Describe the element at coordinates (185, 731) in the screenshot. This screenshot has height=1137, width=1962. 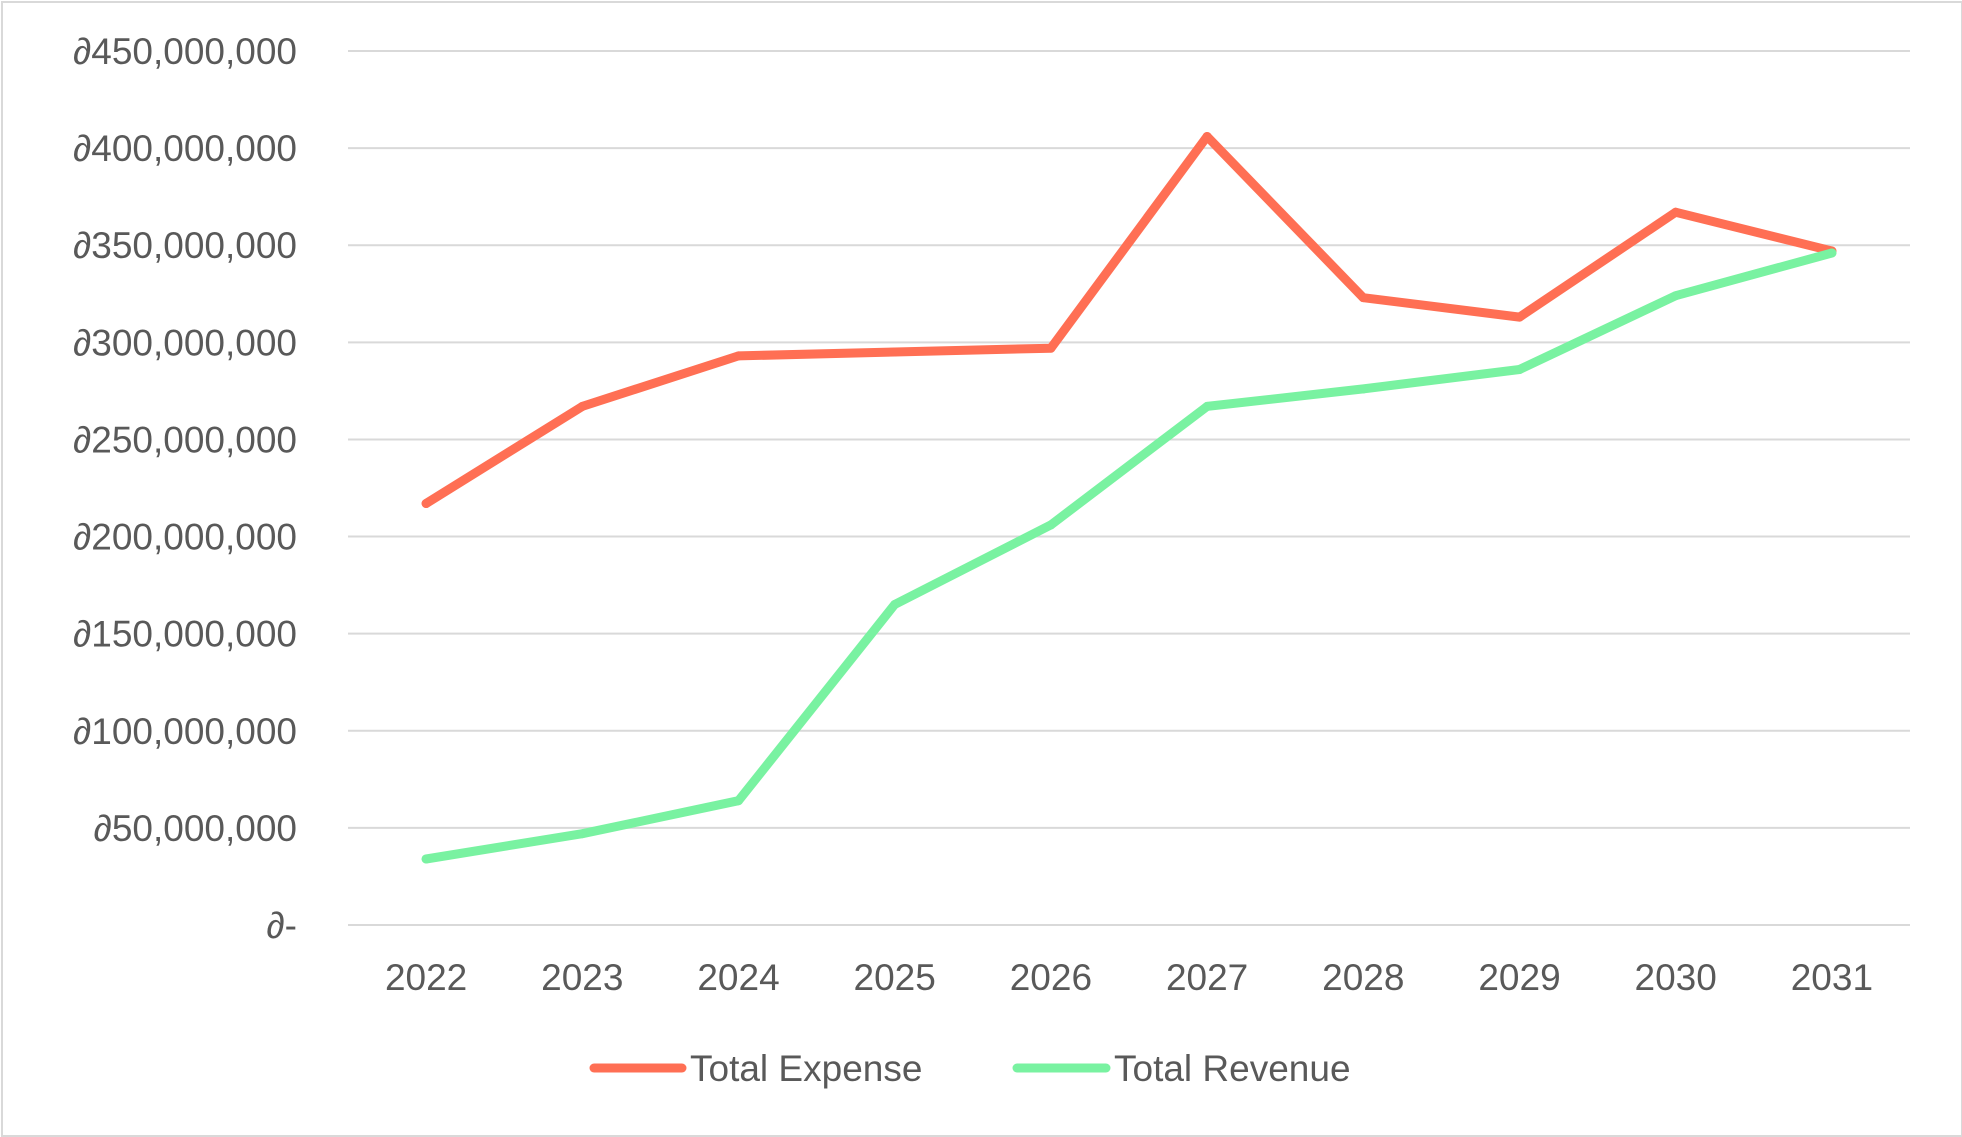
I see `y-tick-label: ∂100,000,000` at that location.